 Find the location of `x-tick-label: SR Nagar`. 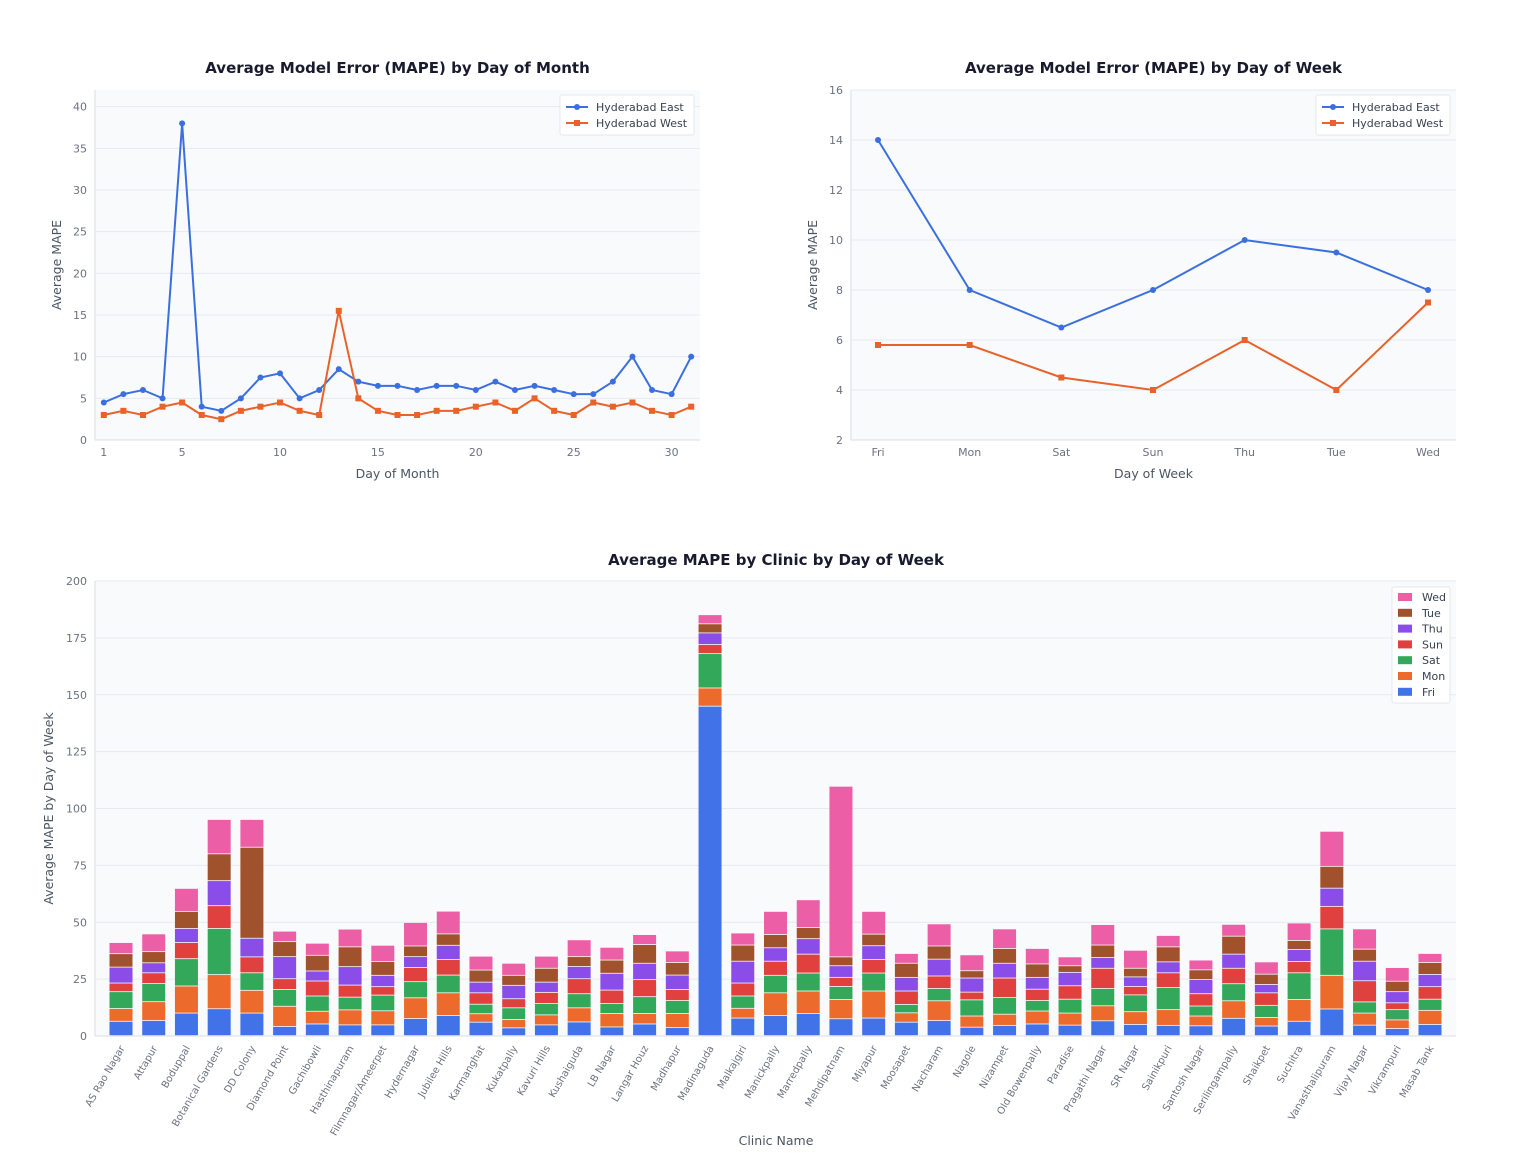

x-tick-label: SR Nagar is located at coordinates (1125, 1066).